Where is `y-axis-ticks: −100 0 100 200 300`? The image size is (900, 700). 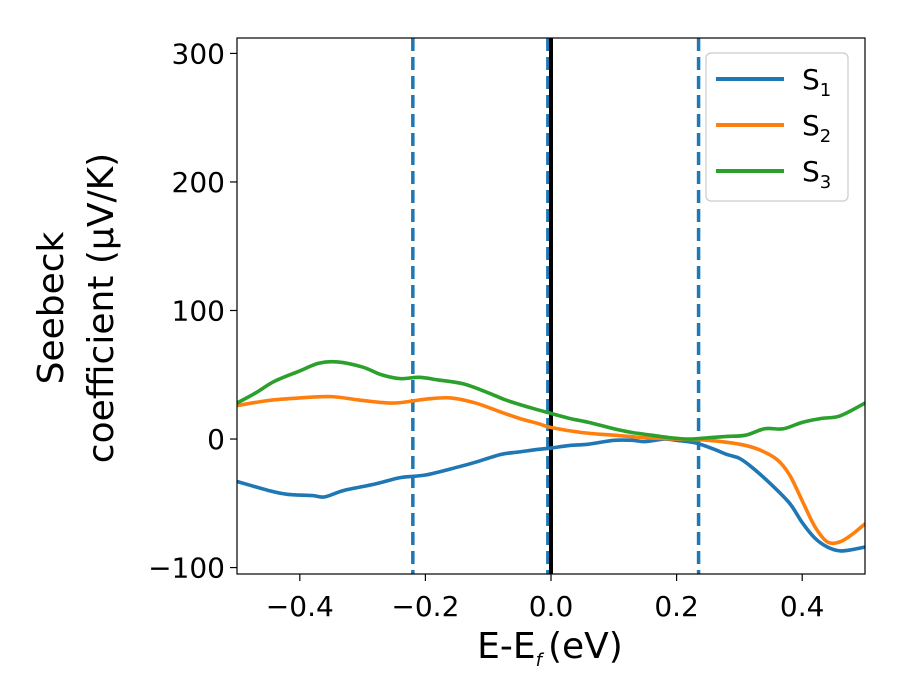
y-axis-ticks: −100 0 100 200 300 is located at coordinates (192, 311).